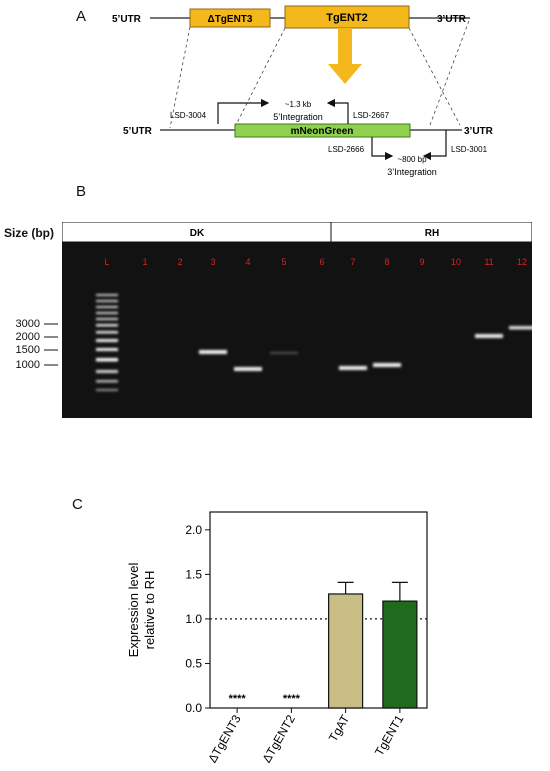 This screenshot has width=550, height=771. What do you see at coordinates (106, 262) in the screenshot?
I see `lane-label-l: L` at bounding box center [106, 262].